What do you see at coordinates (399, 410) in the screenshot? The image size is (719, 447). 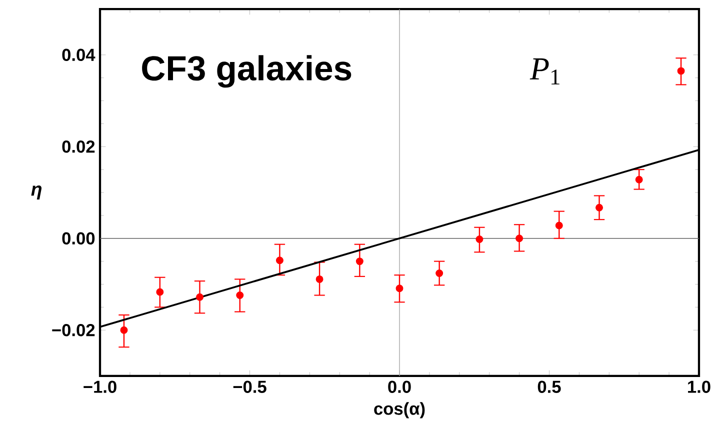 I see `x-axis-title: cos(α)` at bounding box center [399, 410].